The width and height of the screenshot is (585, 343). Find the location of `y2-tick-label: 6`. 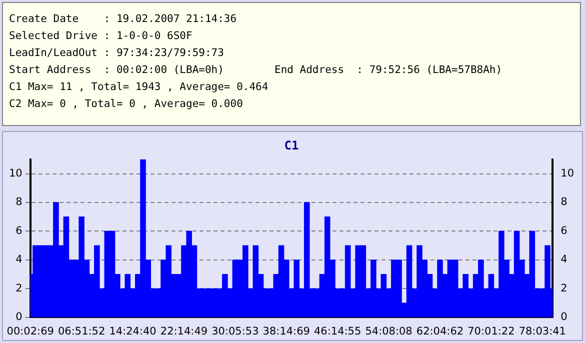

y2-tick-label: 6 is located at coordinates (564, 230).